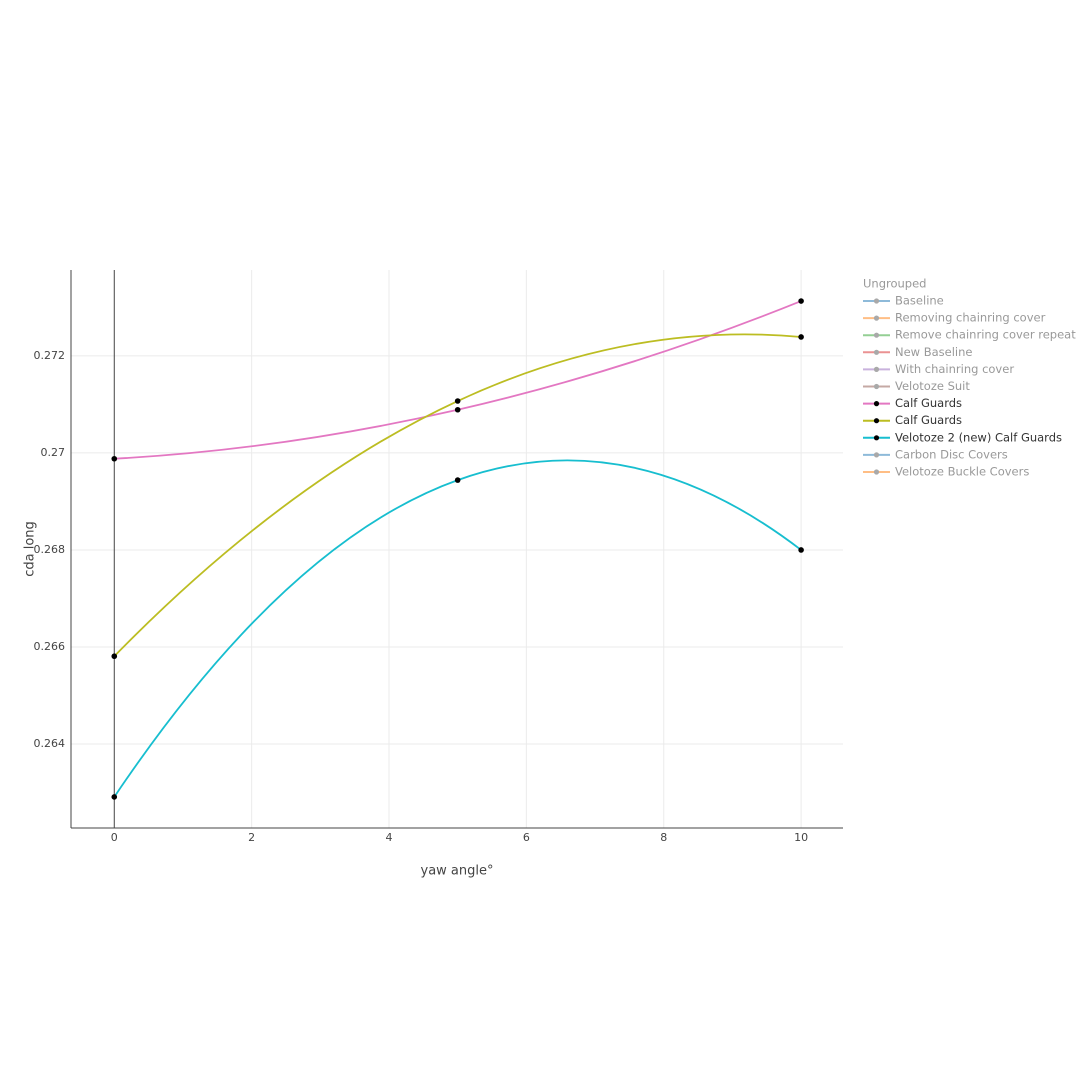  Describe the element at coordinates (50, 646) in the screenshot. I see `y-tick-label: 0.266` at that location.